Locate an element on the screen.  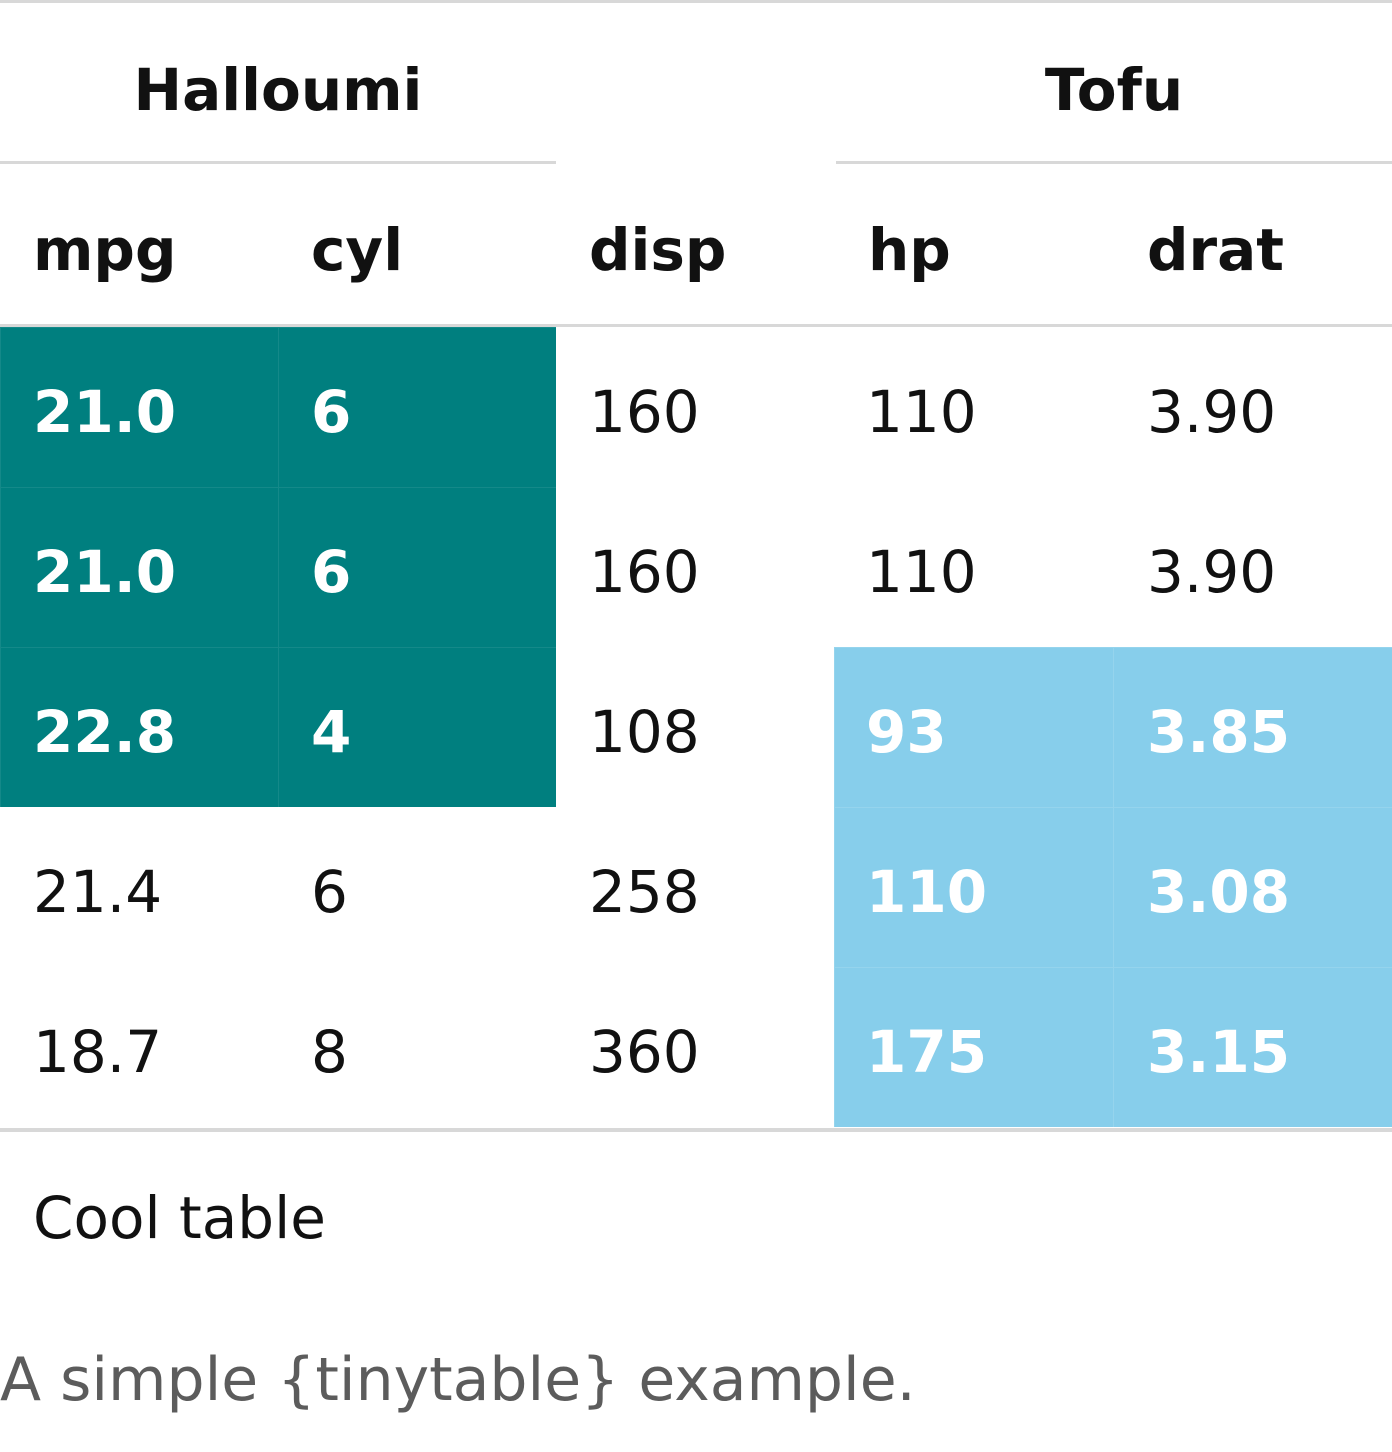
cell-drat: 3.85 is located at coordinates (1252, 727).